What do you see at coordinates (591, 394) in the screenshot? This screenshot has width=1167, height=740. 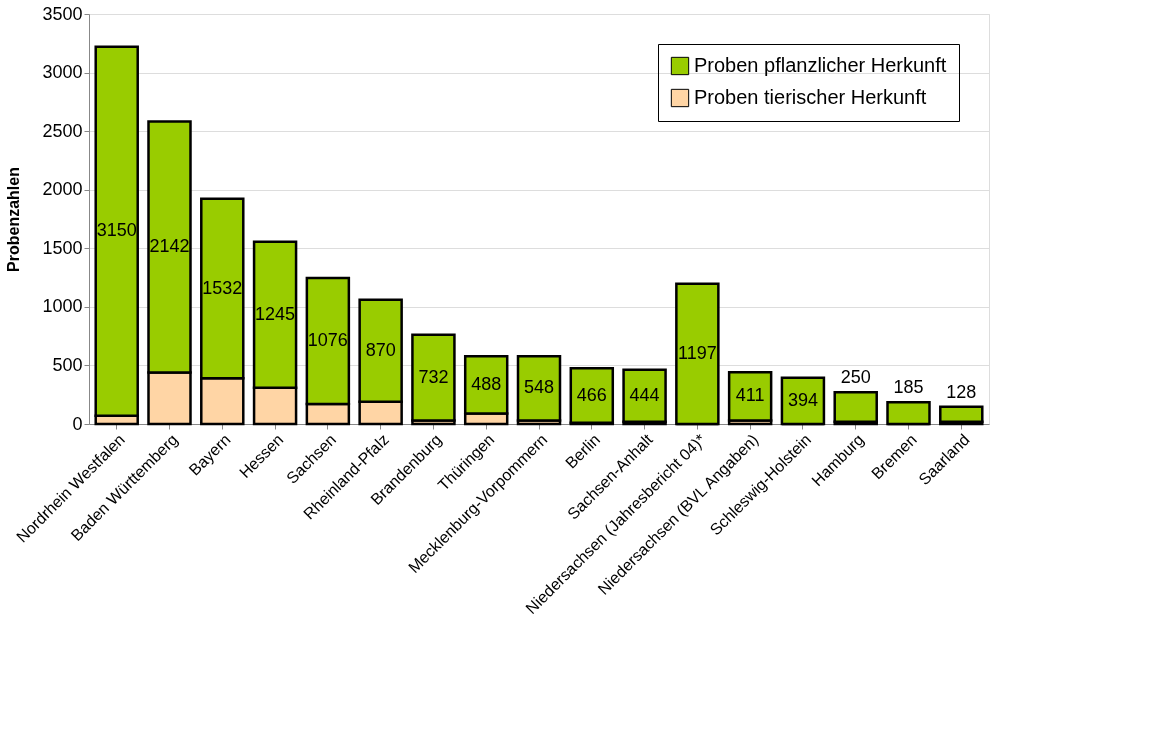 I see `data-label: 466` at bounding box center [591, 394].